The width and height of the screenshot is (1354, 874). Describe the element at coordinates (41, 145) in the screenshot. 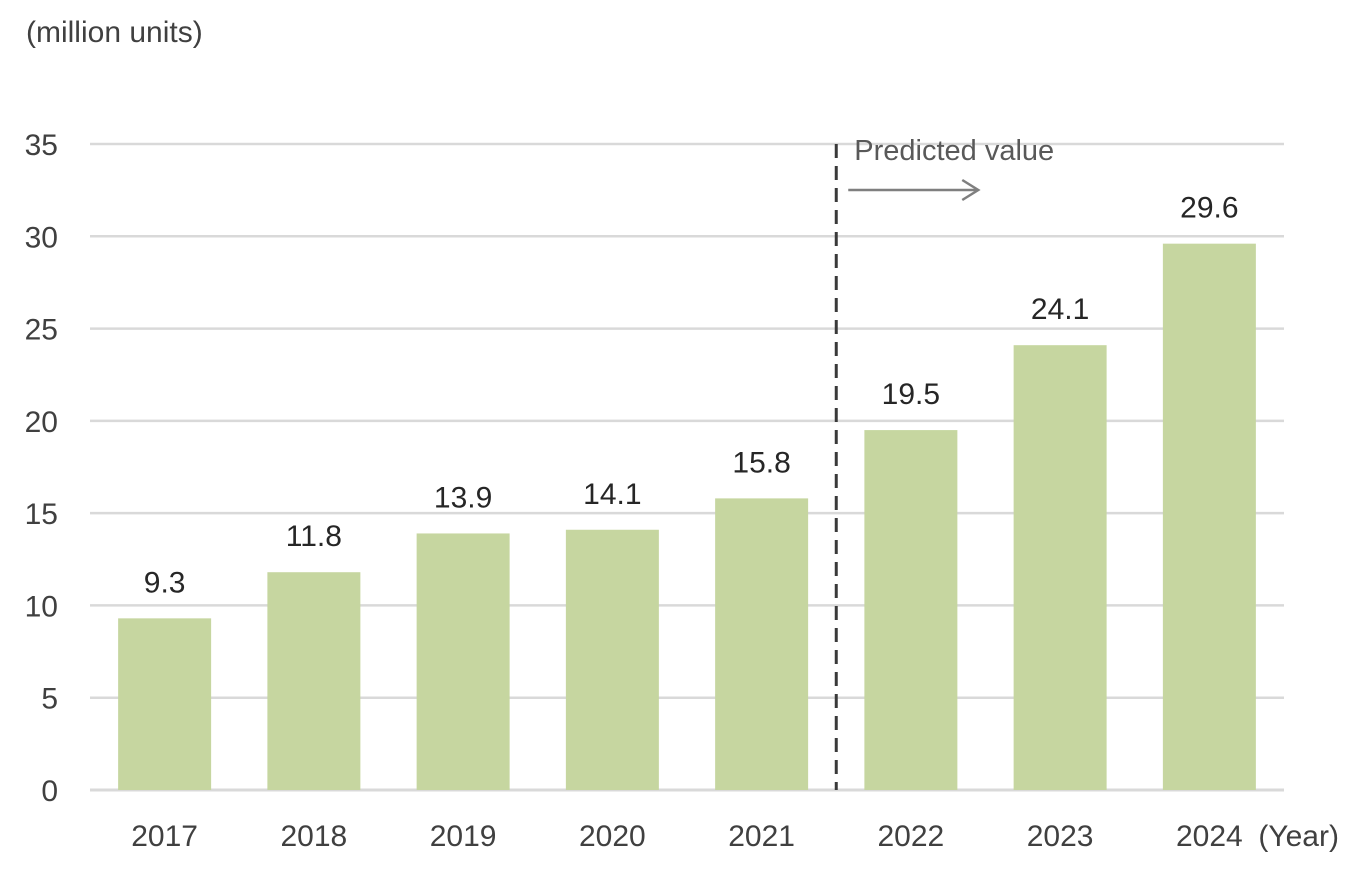

I see `y-tick-label: 35` at that location.